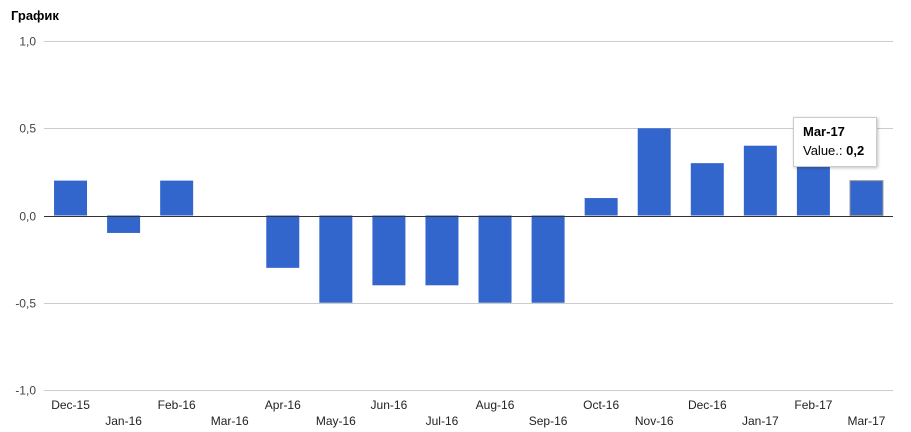 The image size is (911, 432). Describe the element at coordinates (654, 421) in the screenshot. I see `x-tick-label: Nov-16` at that location.